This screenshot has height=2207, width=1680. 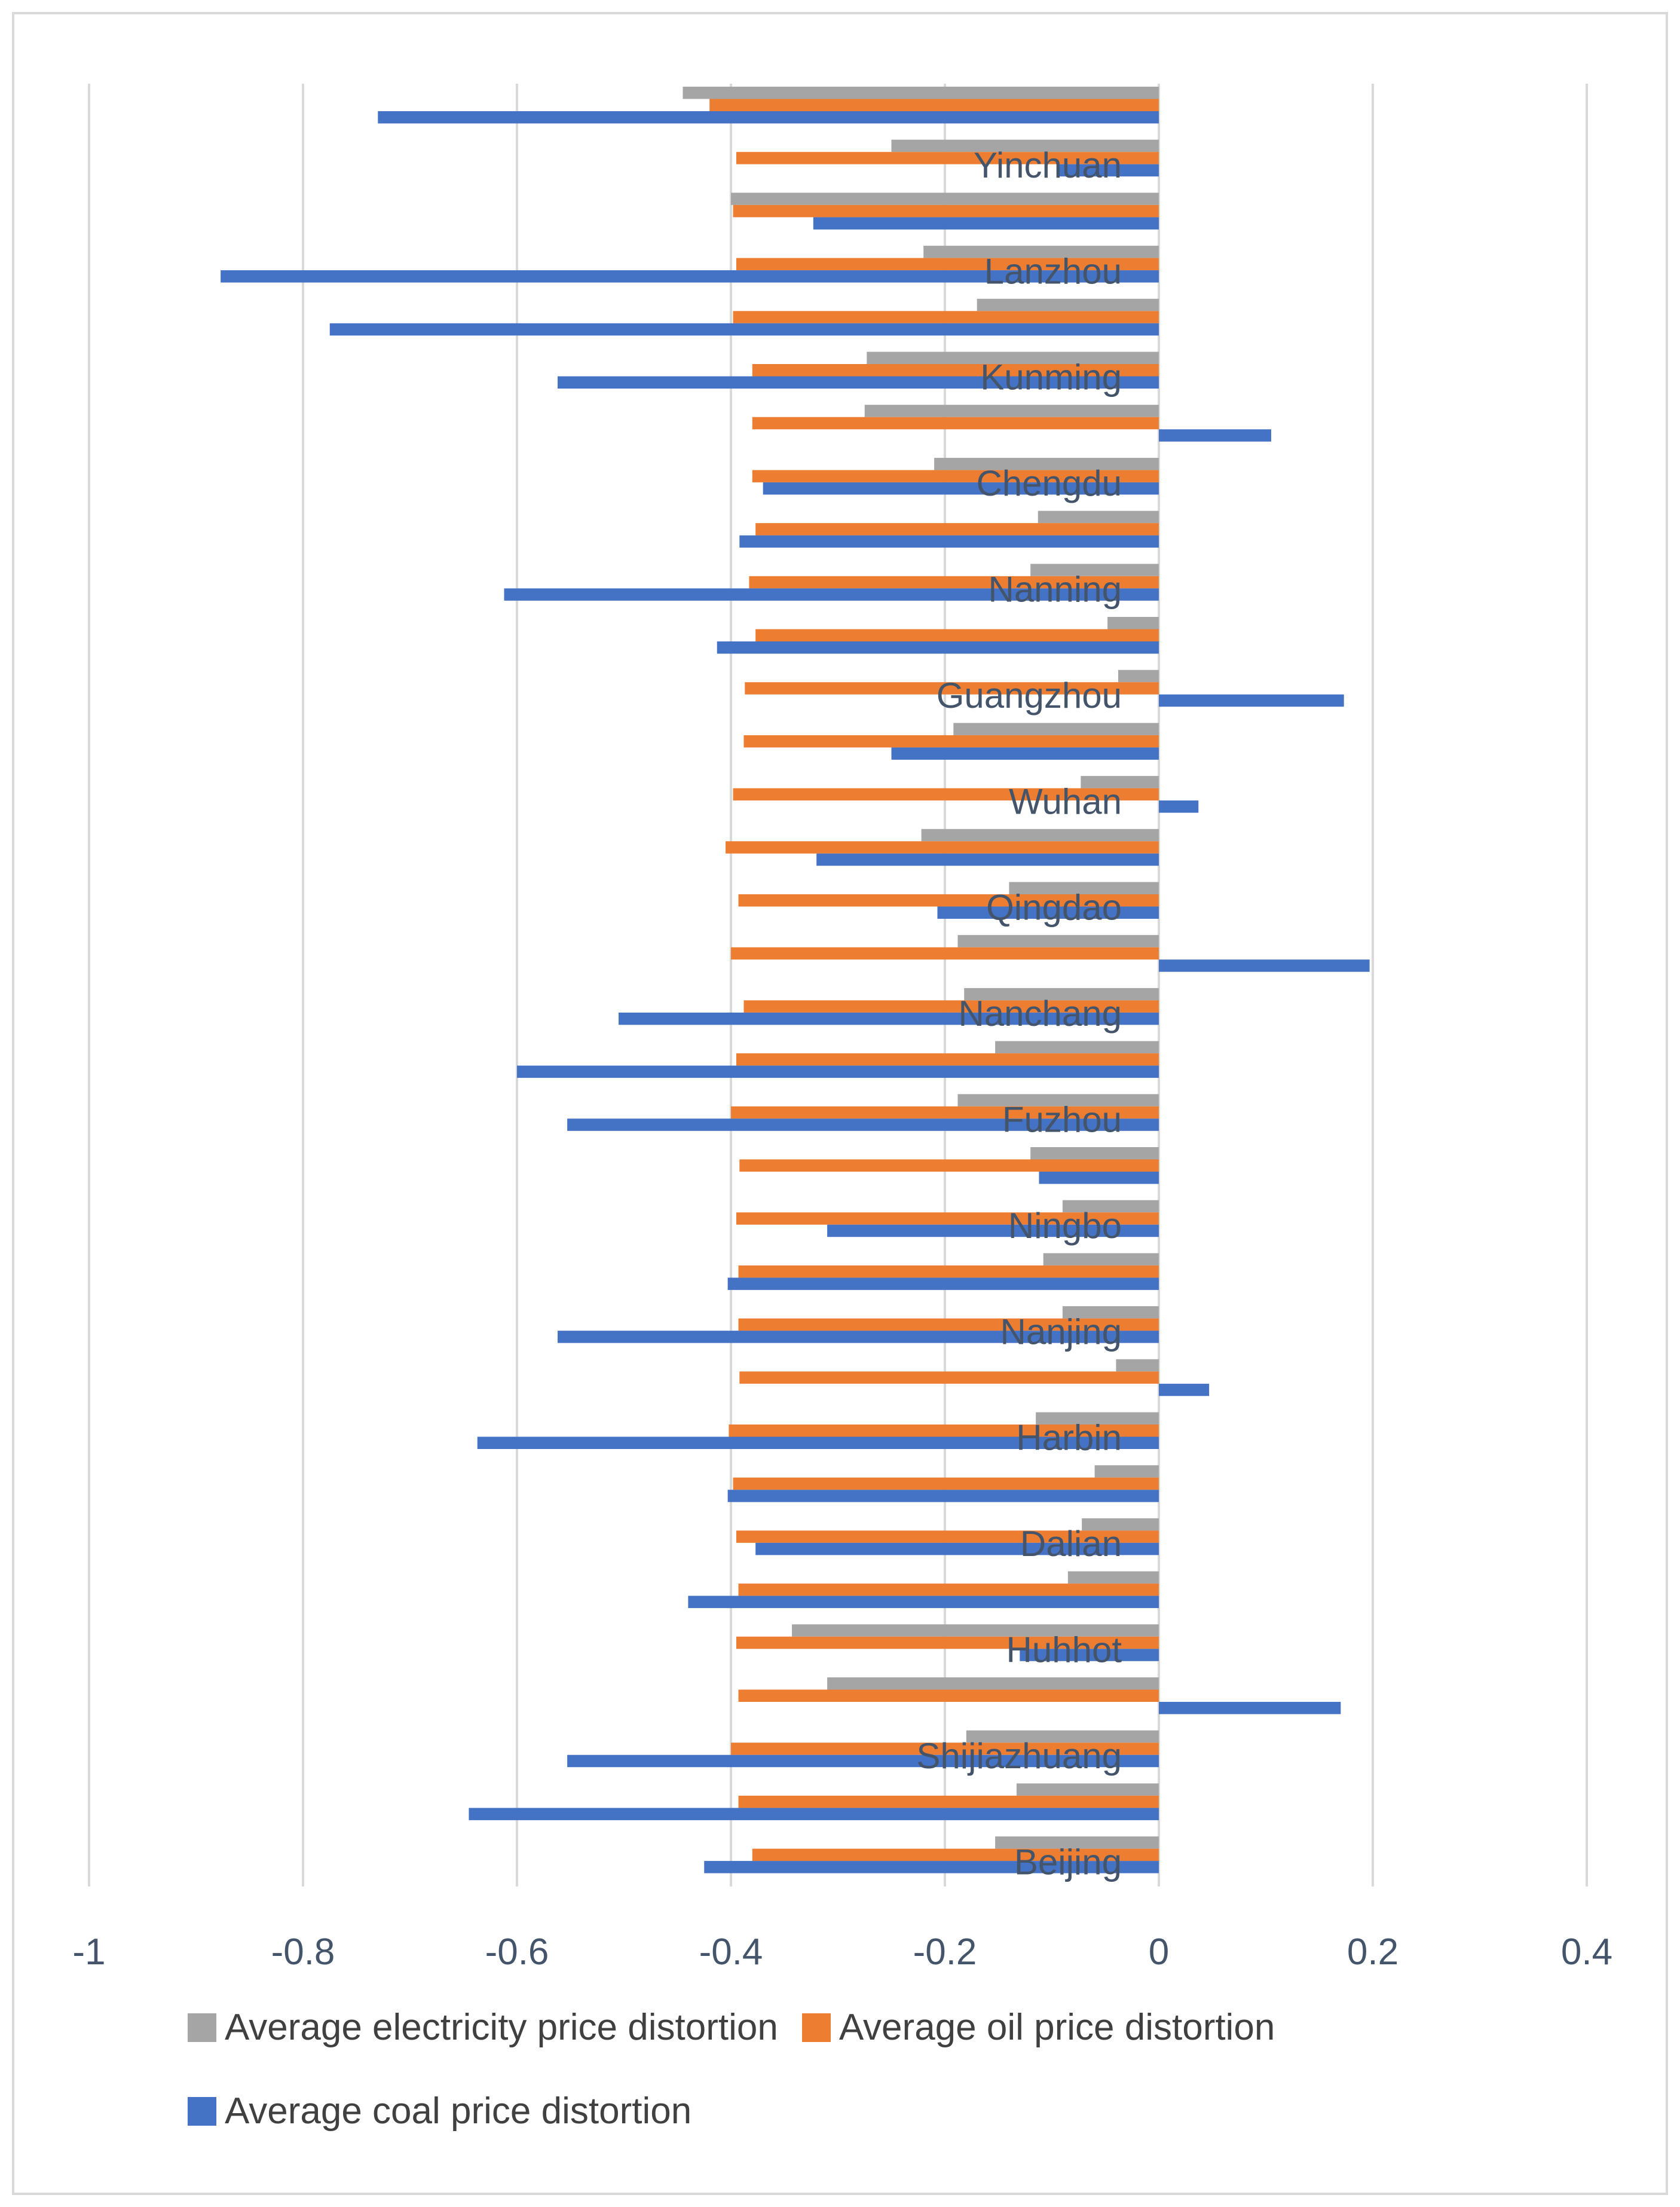 What do you see at coordinates (816, 2027) in the screenshot?
I see `legend-swatch-oil` at bounding box center [816, 2027].